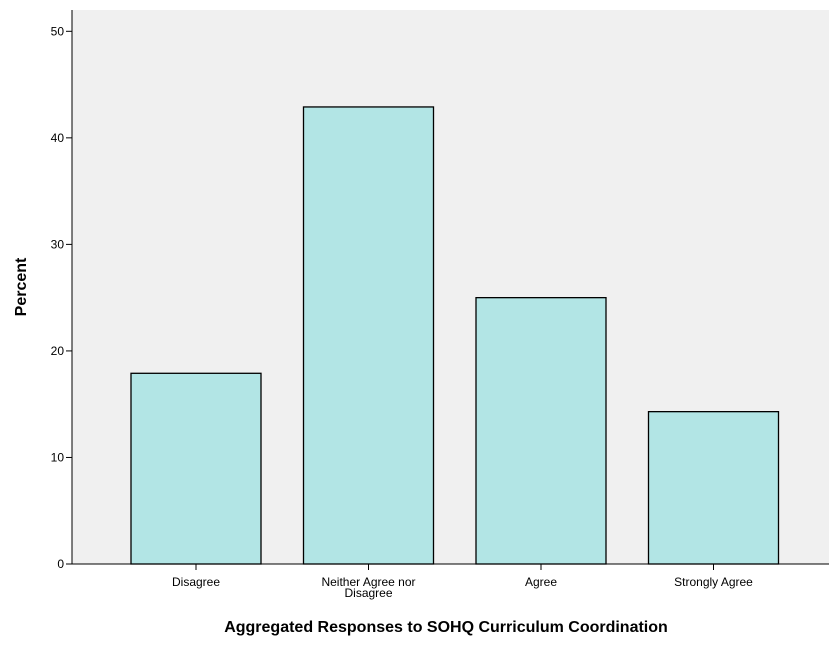 This screenshot has height=647, width=829. What do you see at coordinates (21, 286) in the screenshot?
I see `y-axis-title: Percent` at bounding box center [21, 286].